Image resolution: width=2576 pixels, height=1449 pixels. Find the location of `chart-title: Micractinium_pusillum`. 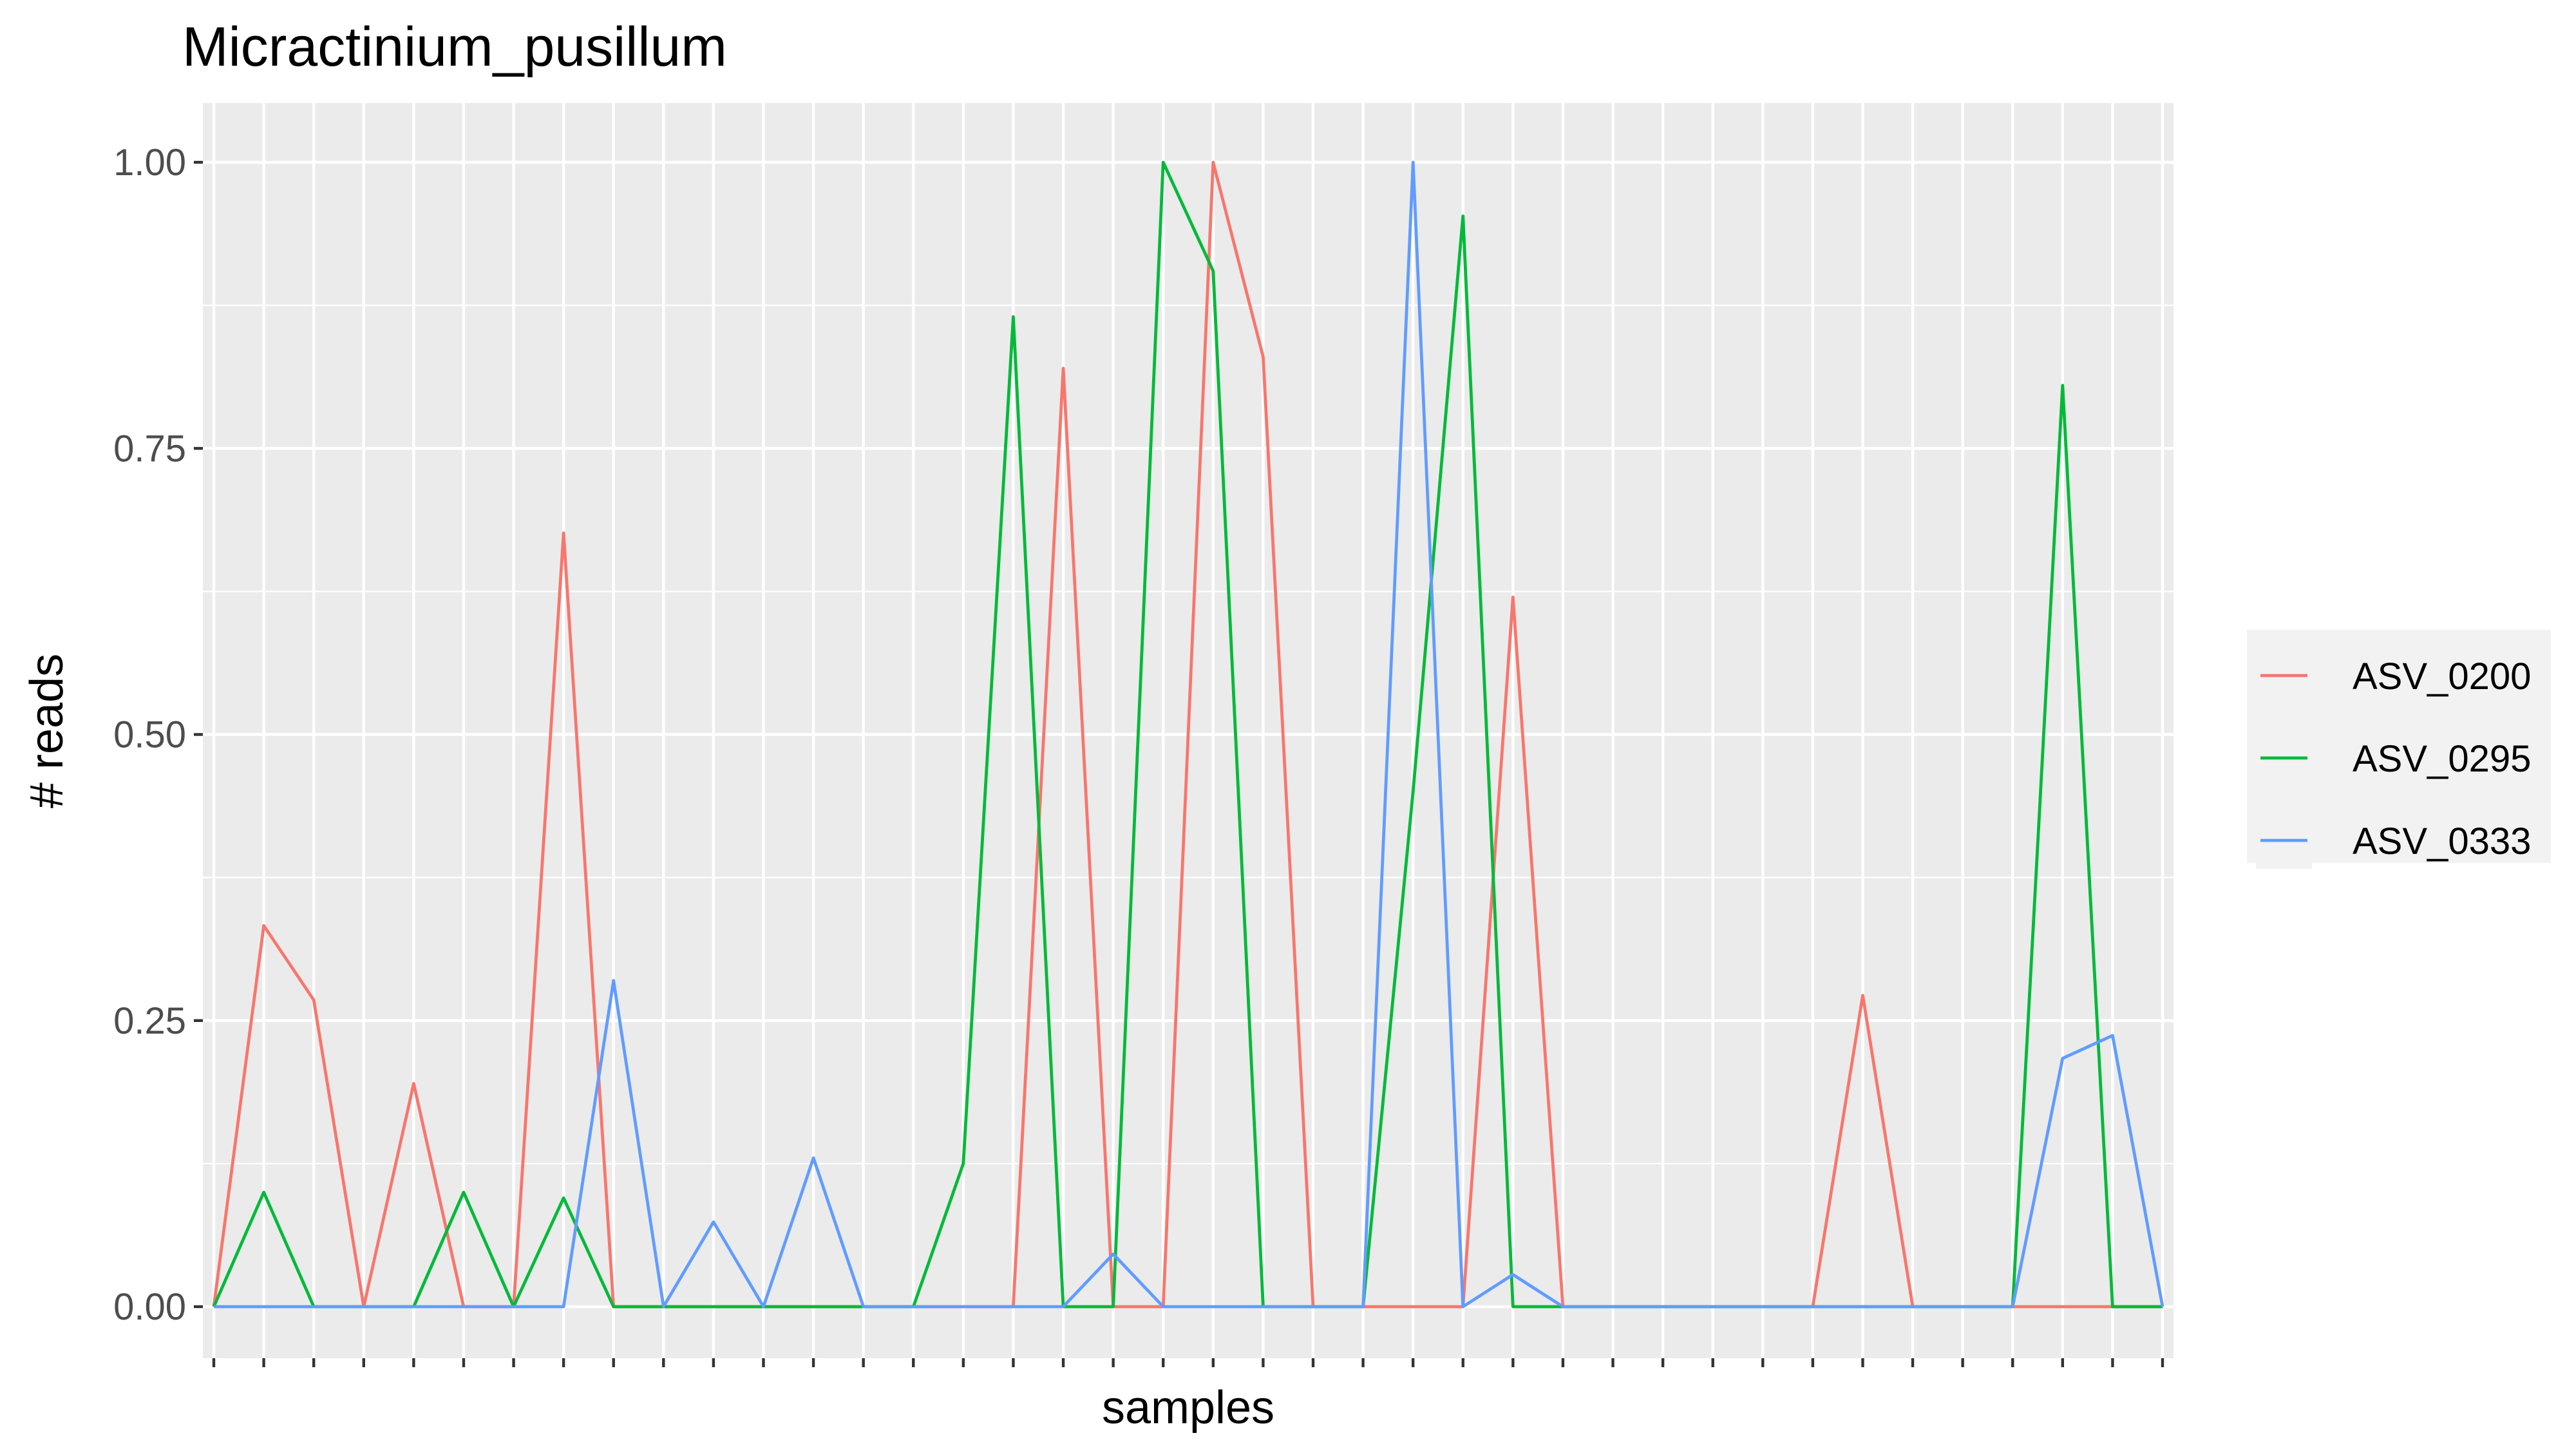

chart-title: Micractinium_pusillum is located at coordinates (454, 47).